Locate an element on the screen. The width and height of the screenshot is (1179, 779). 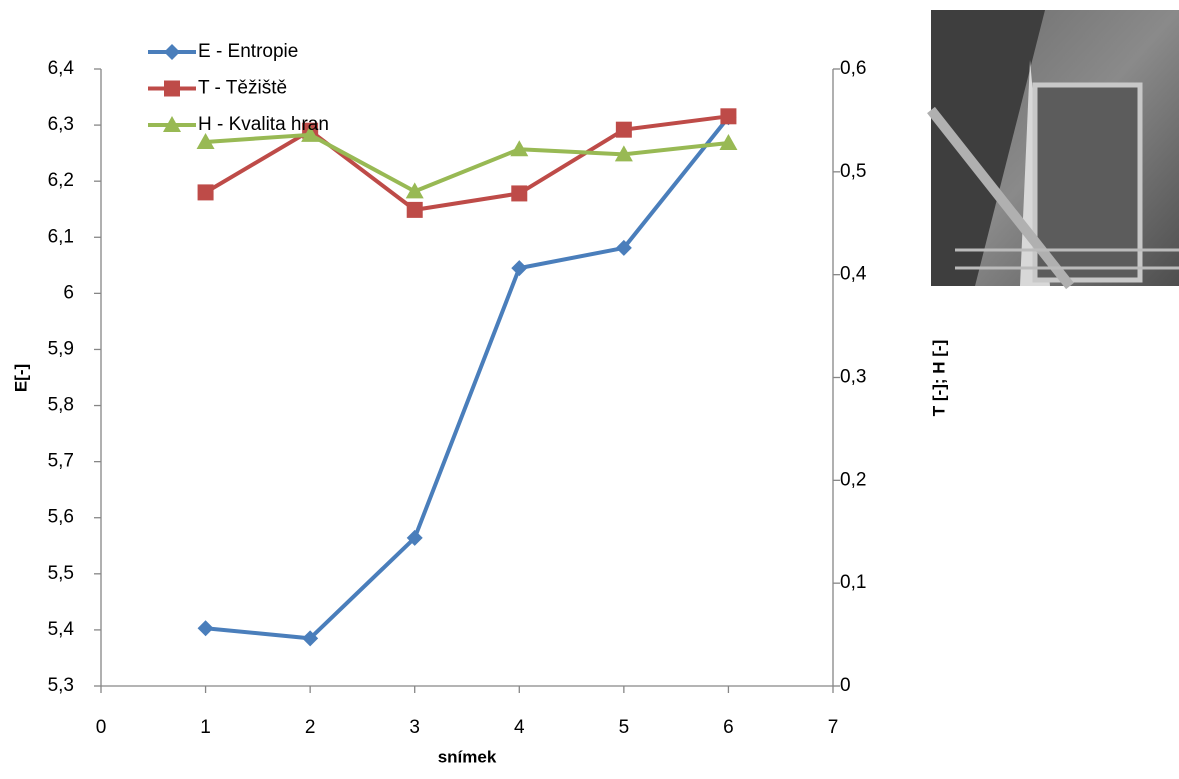
photo is located at coordinates (1053, 150).